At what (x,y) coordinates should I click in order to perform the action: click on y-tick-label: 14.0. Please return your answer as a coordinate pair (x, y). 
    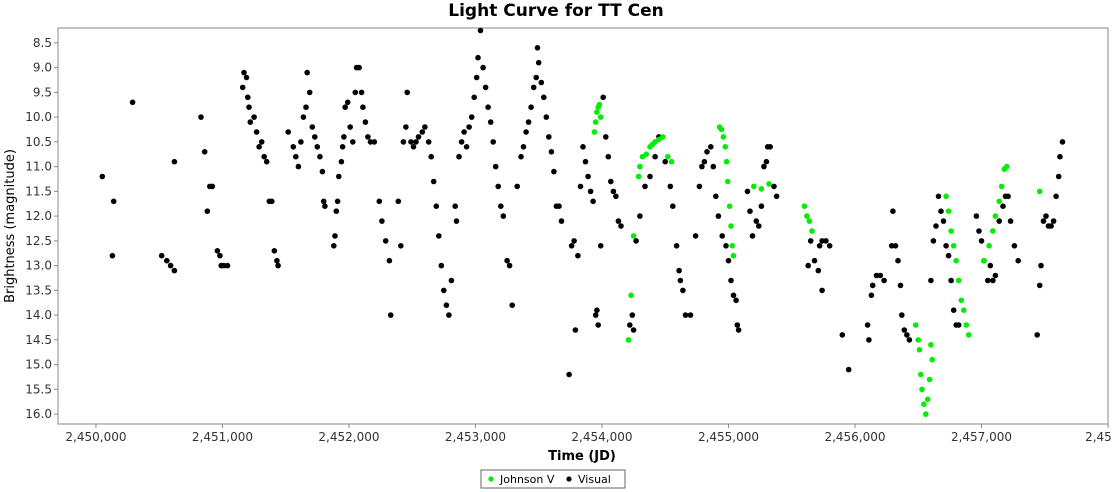
    Looking at the image, I should click on (38, 315).